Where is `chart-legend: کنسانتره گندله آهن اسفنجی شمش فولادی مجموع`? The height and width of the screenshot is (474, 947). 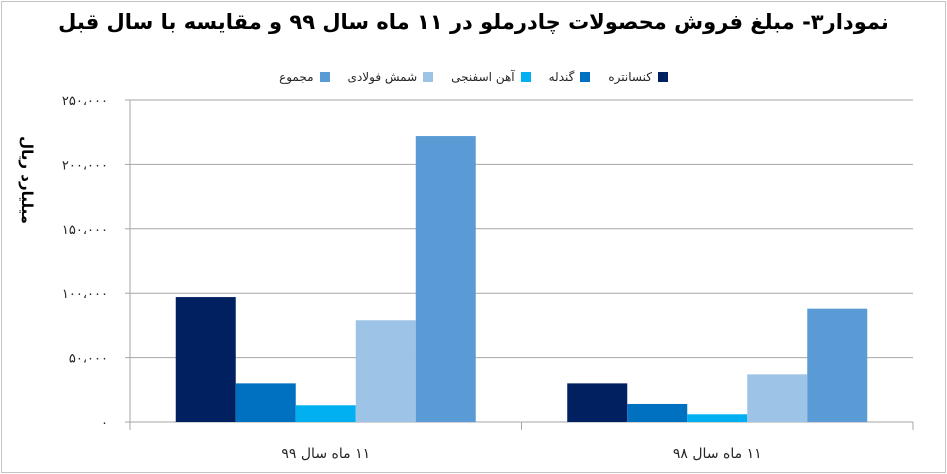 chart-legend: کنسانتره گندله آهن اسفنجی شمش فولادی مجموع is located at coordinates (473, 77).